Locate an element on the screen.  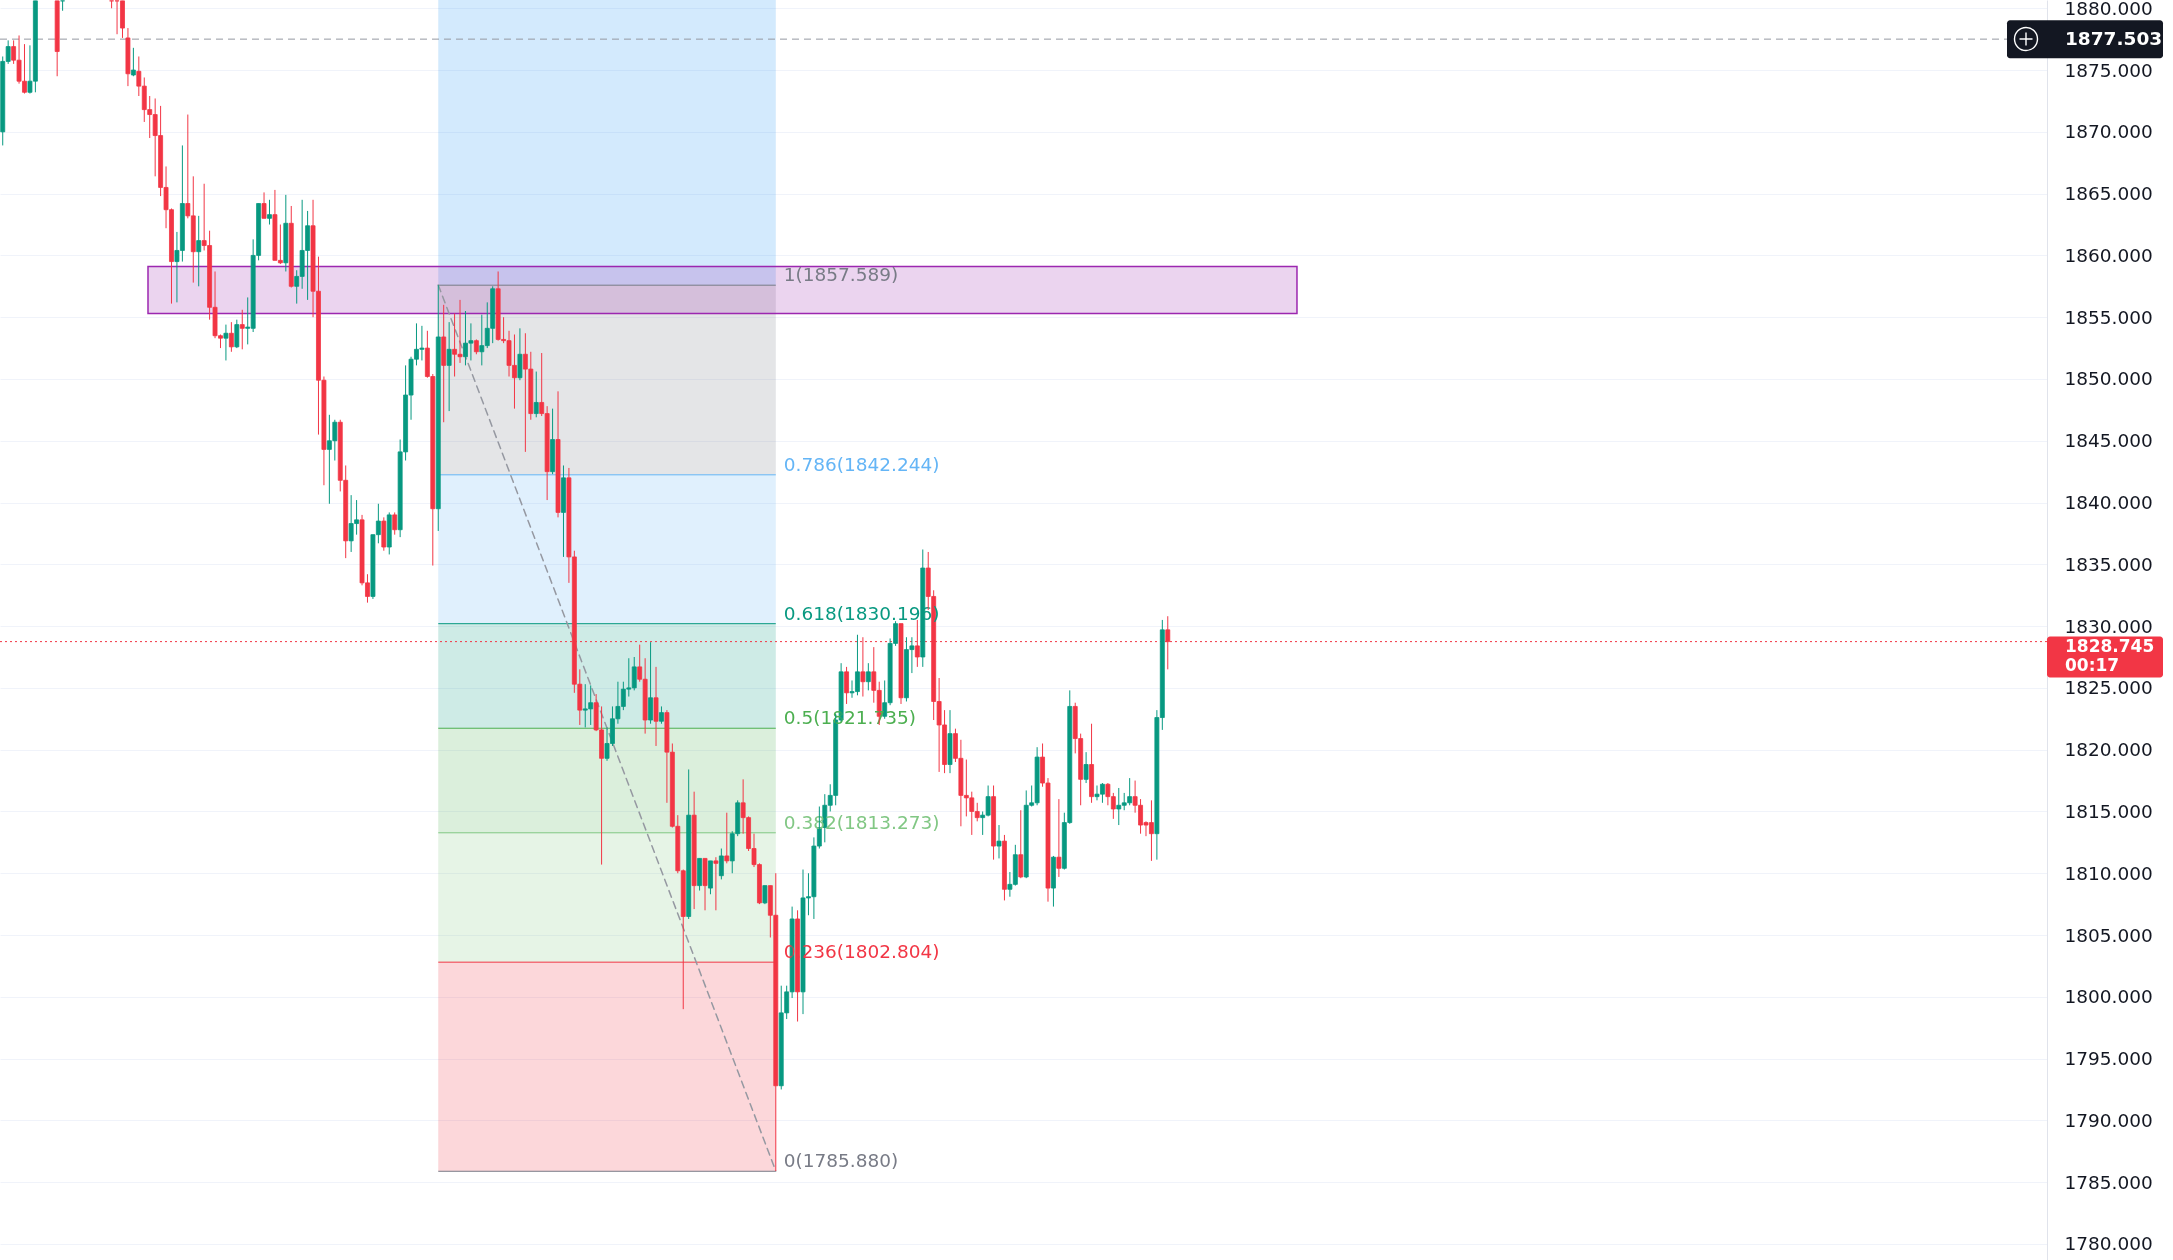
ref-line-label: 1828.745 00:17 is located at coordinates (2110, 655).